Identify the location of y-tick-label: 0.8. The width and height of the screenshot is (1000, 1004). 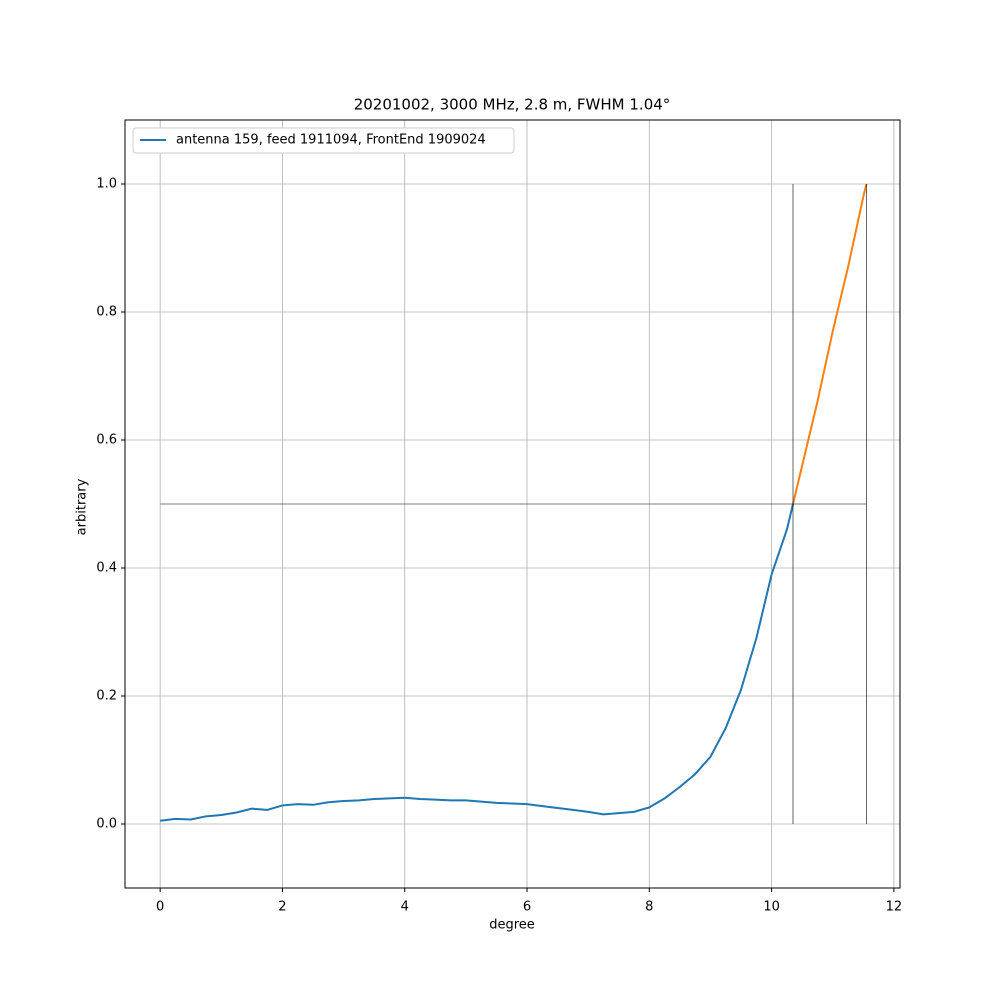
(106, 312).